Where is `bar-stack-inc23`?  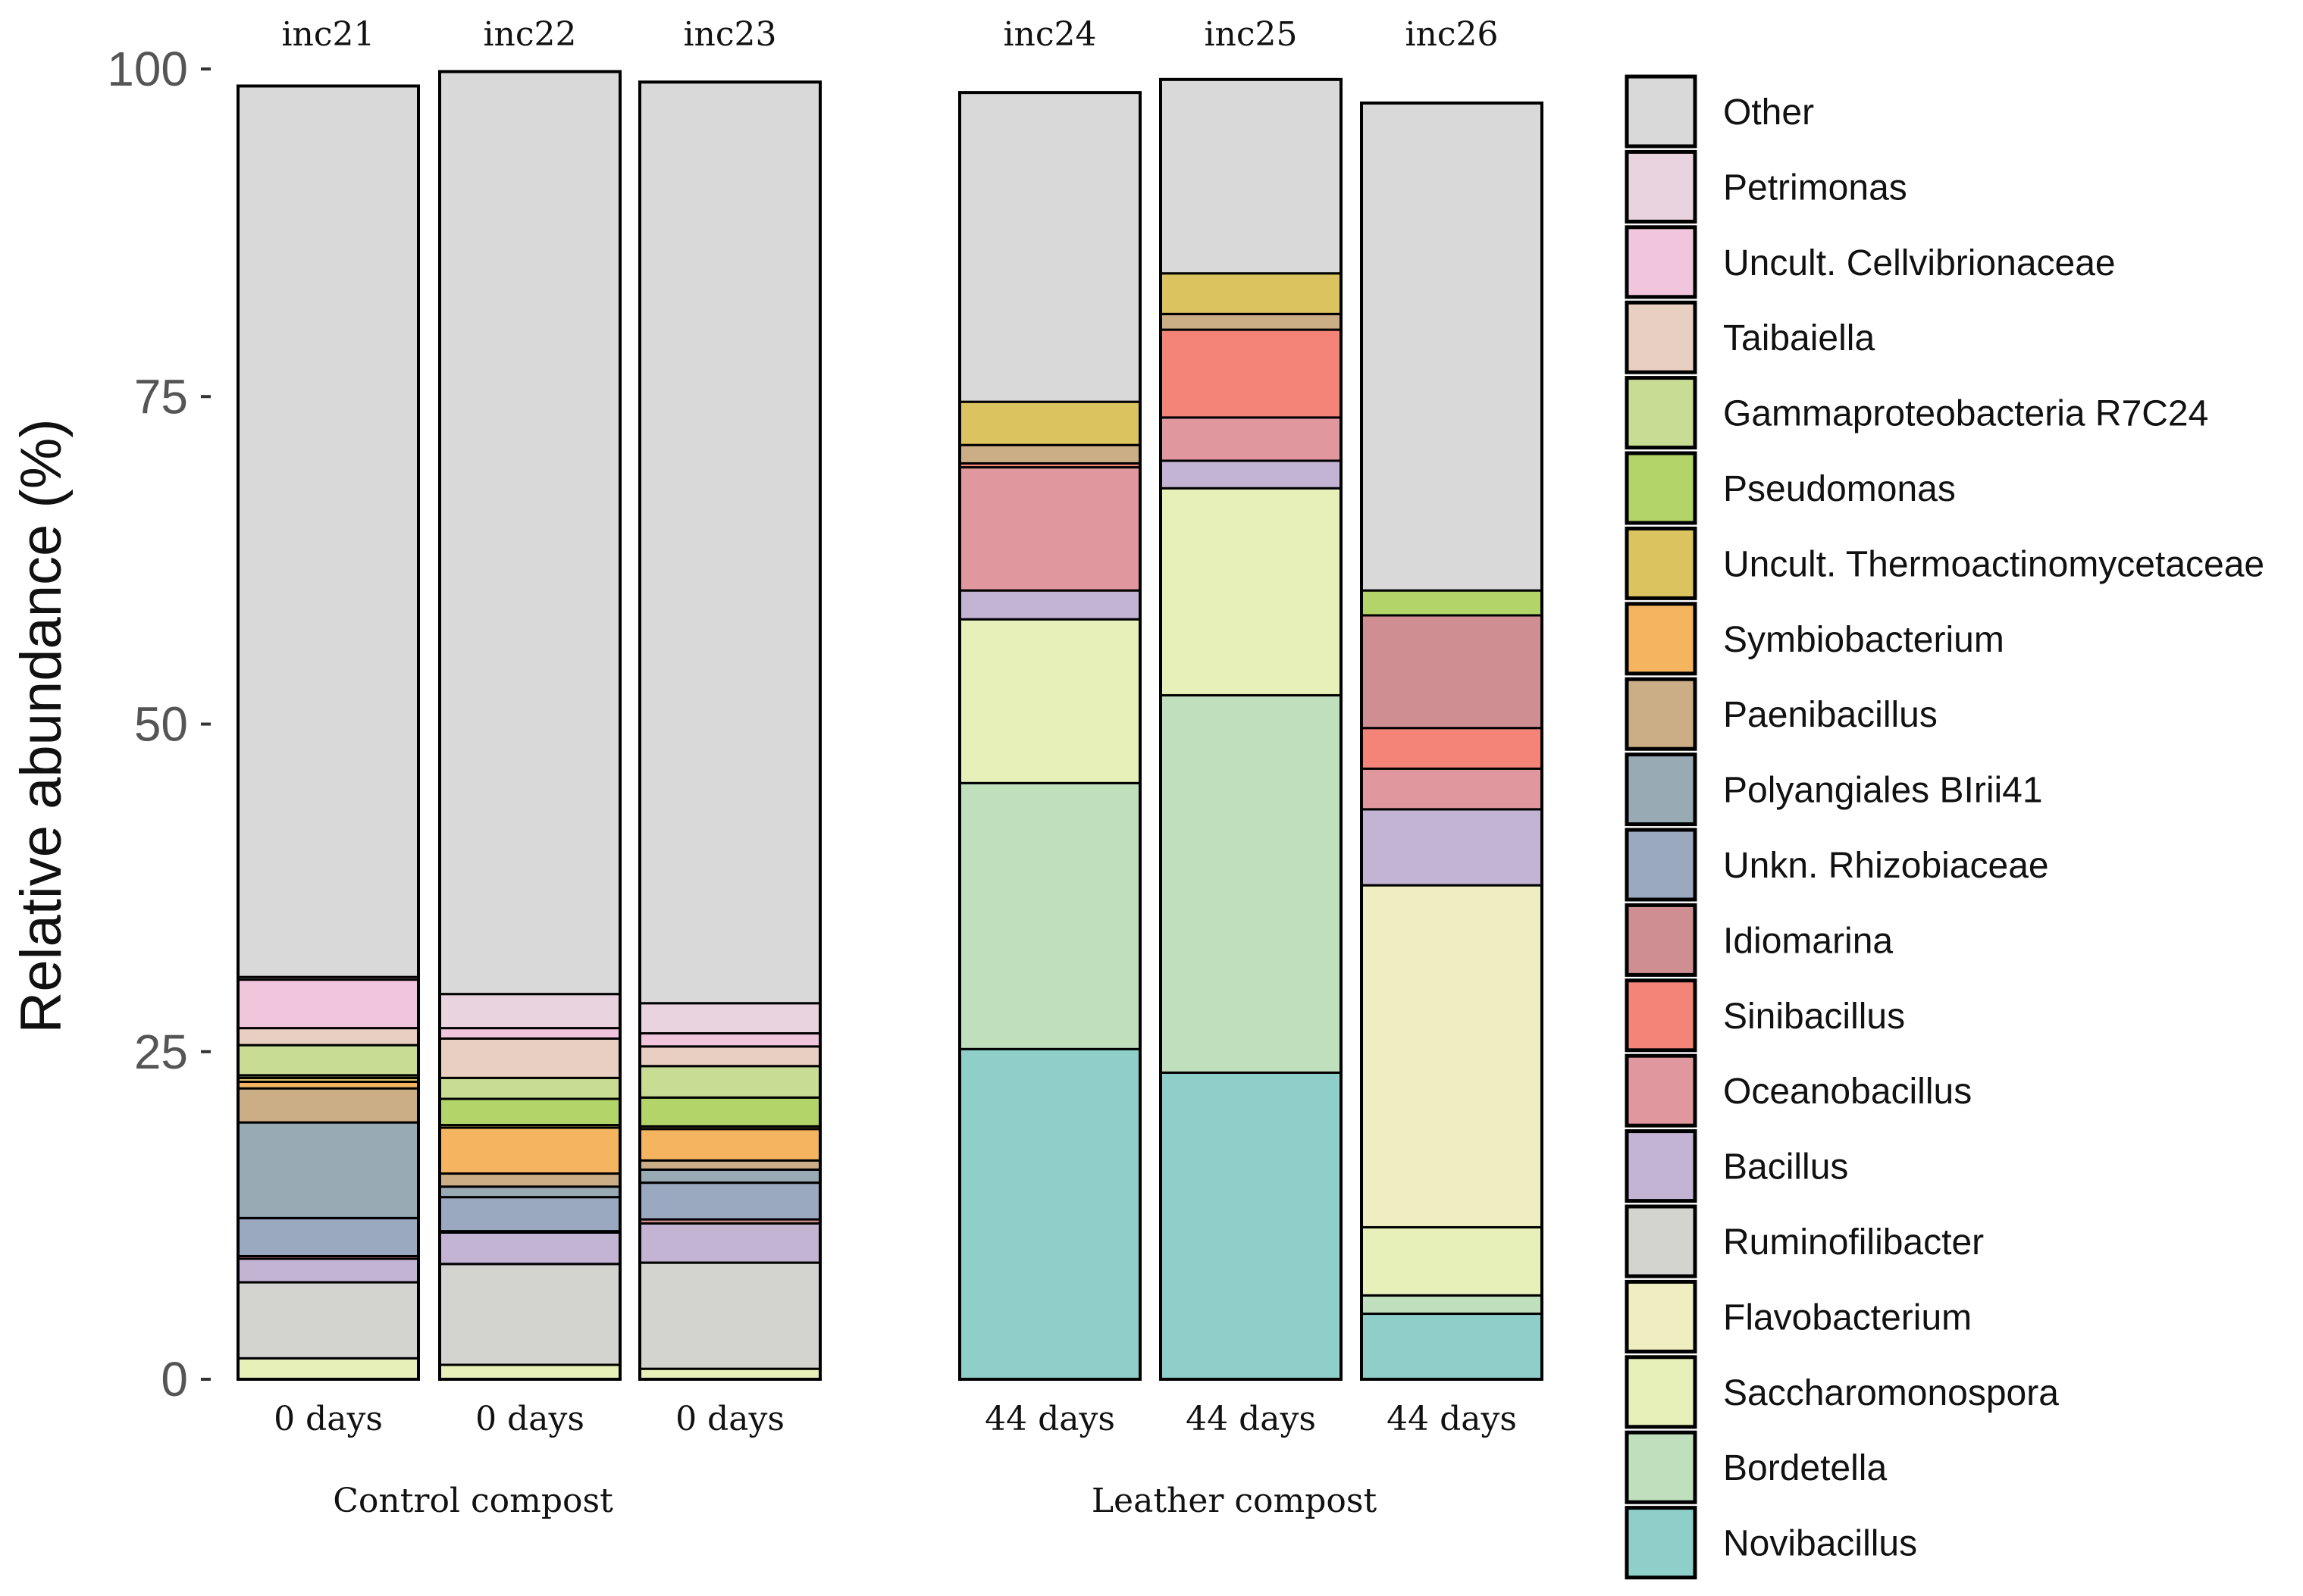
bar-stack-inc23 is located at coordinates (730, 730).